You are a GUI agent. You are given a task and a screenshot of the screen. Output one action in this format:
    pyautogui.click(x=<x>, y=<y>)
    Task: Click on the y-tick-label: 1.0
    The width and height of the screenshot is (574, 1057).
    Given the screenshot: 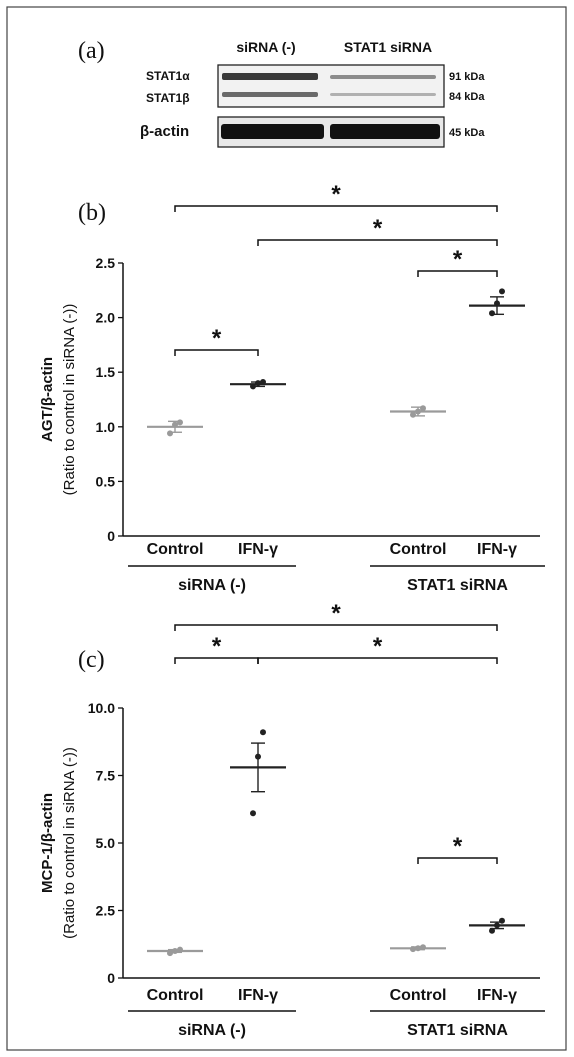 What is the action you would take?
    pyautogui.click(x=106, y=427)
    